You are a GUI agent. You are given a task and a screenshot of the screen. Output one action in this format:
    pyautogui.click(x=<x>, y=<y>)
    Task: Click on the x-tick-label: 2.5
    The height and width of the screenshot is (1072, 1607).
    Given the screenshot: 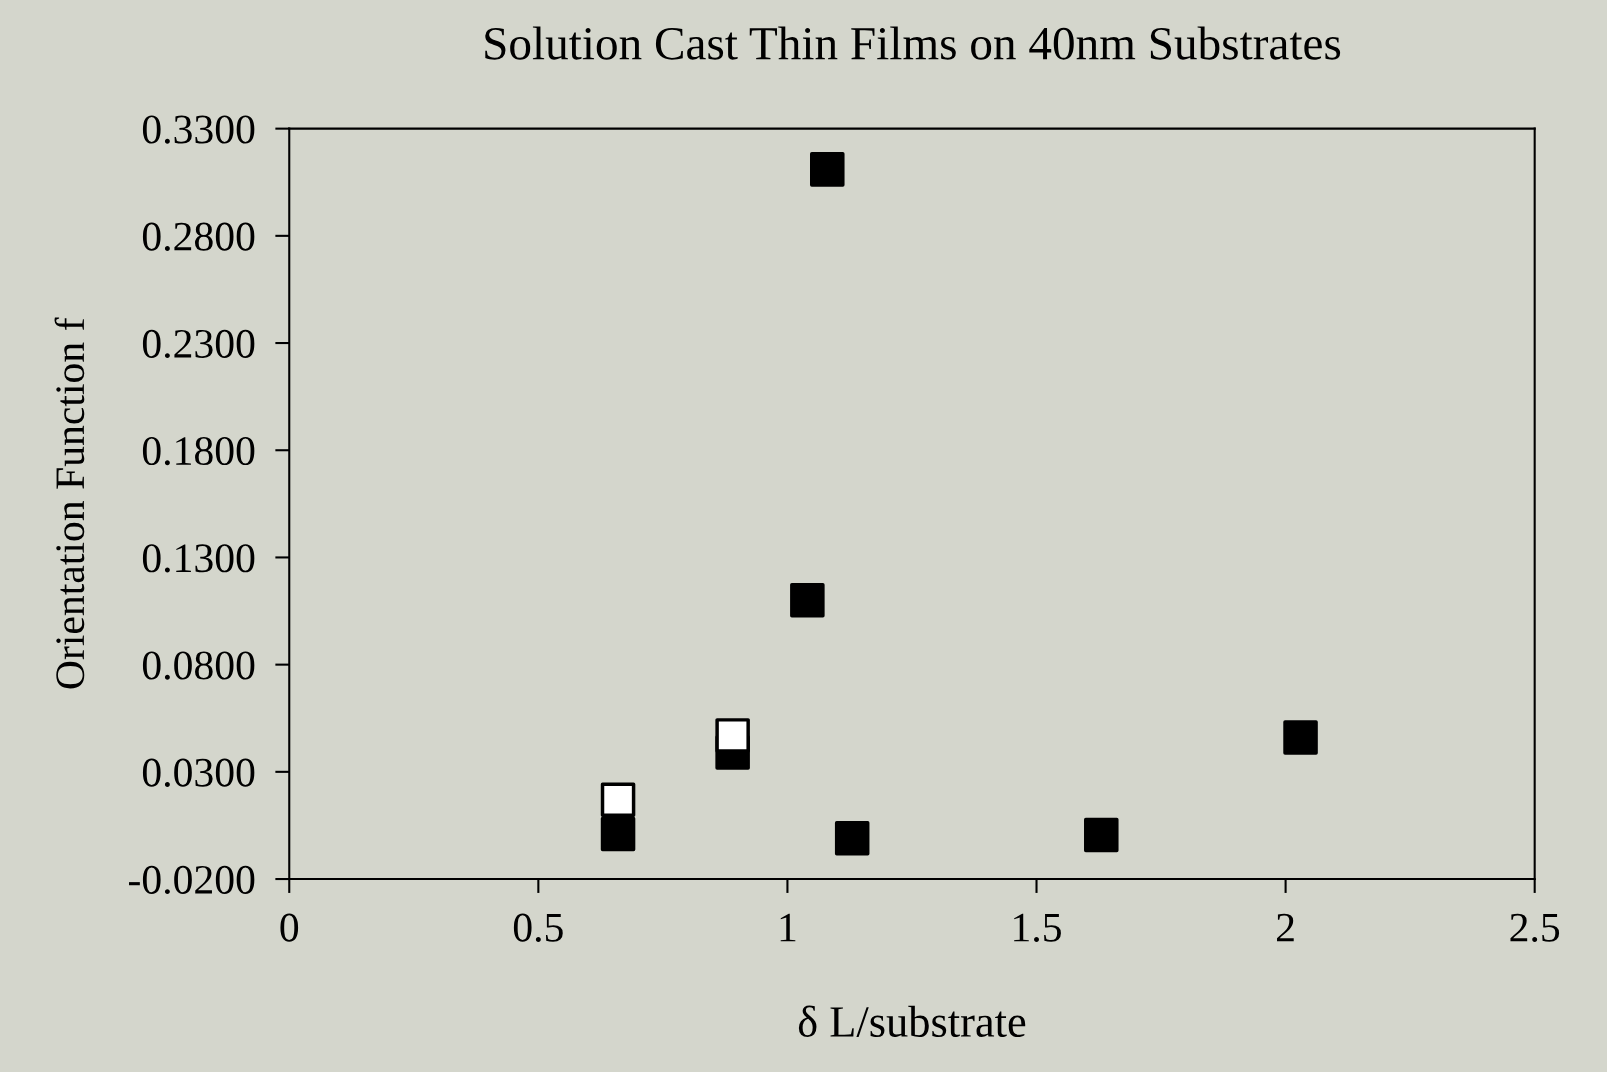 What is the action you would take?
    pyautogui.click(x=1535, y=927)
    